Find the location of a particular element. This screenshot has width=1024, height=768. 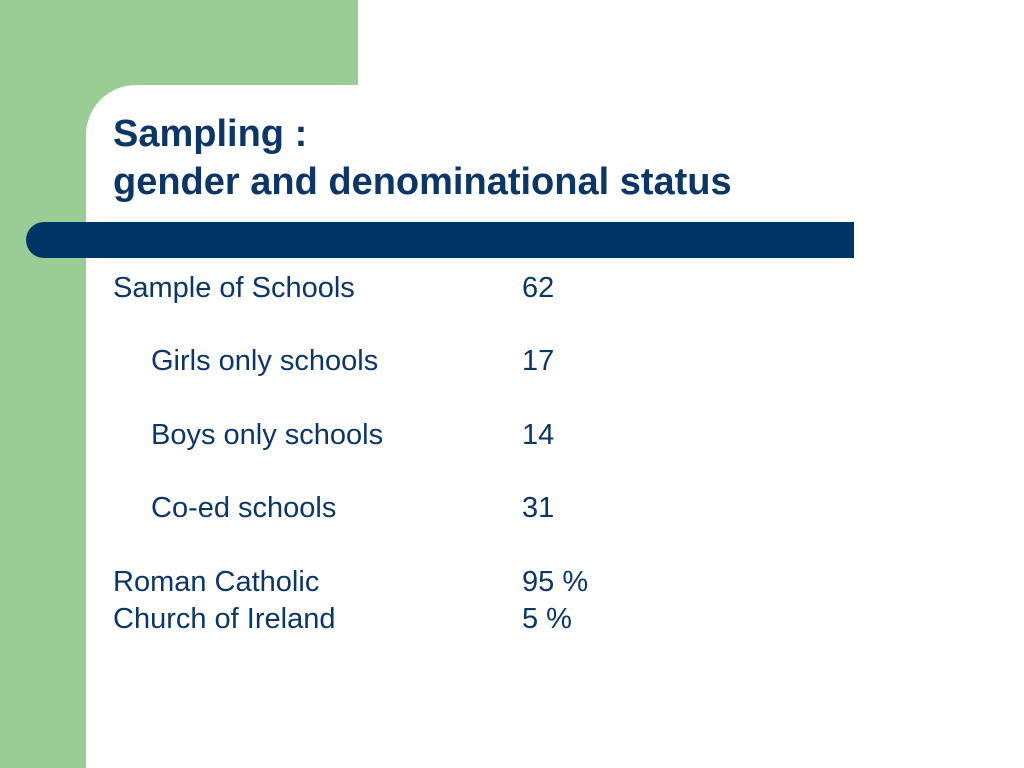

row-value: 5 % is located at coordinates (547, 619).